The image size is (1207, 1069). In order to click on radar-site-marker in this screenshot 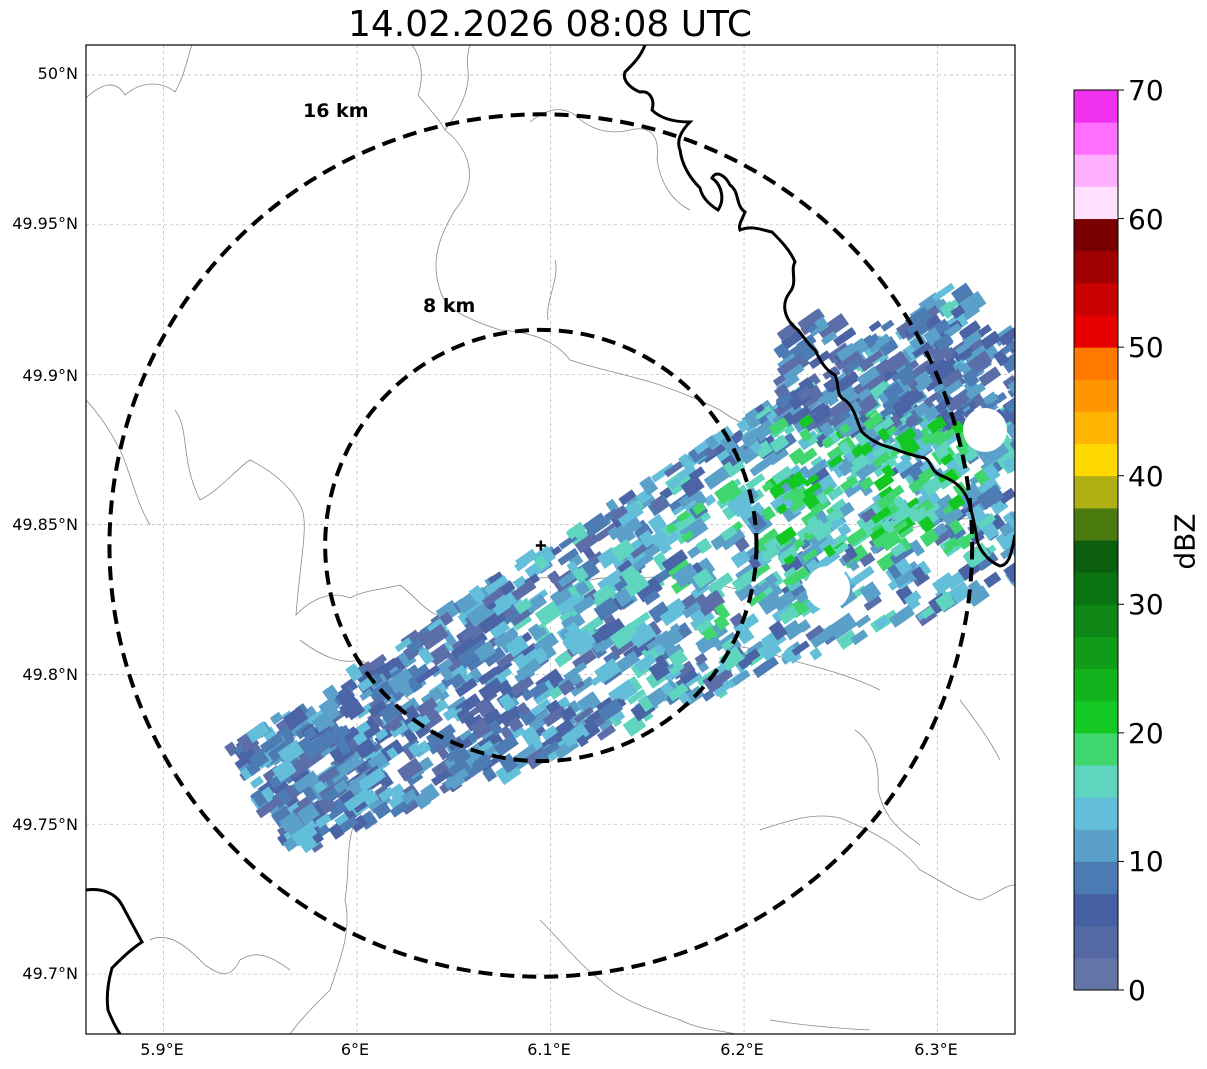, I will do `click(540, 545)`.